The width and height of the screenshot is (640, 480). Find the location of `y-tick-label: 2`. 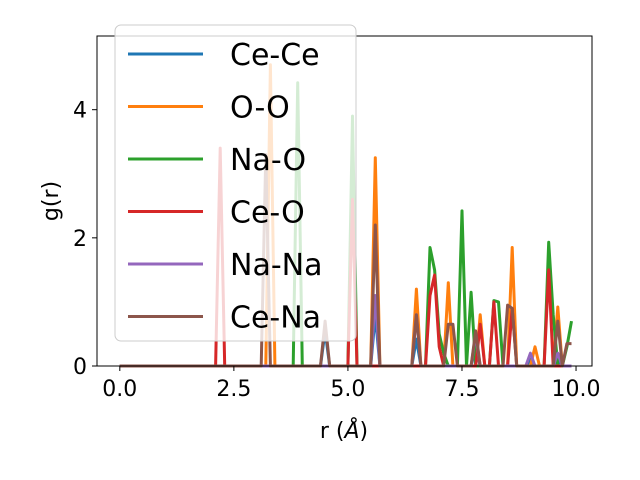

y-tick-label: 2 is located at coordinates (80, 239).